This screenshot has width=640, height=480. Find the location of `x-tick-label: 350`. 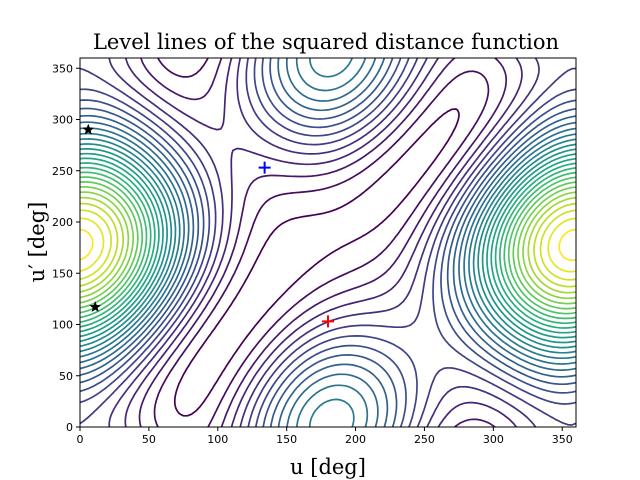

x-tick-label: 350 is located at coordinates (562, 439).